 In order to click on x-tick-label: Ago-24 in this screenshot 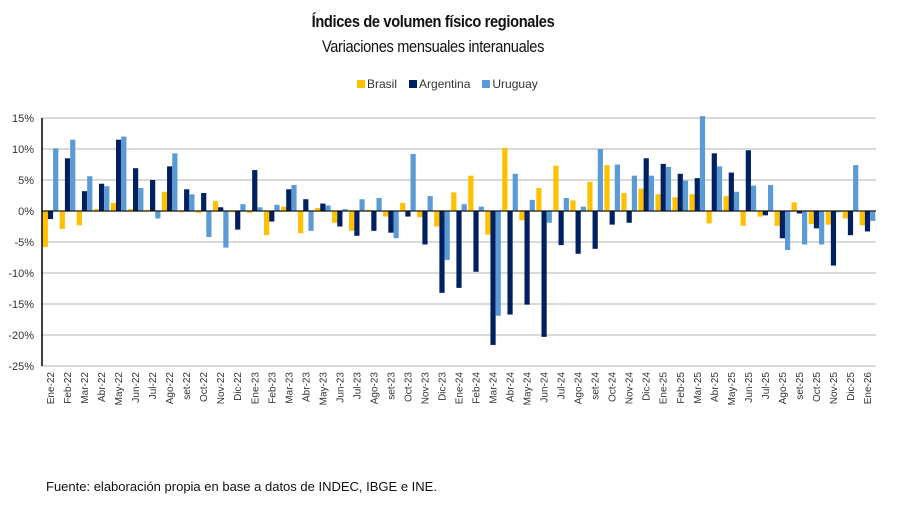, I will do `click(579, 388)`.